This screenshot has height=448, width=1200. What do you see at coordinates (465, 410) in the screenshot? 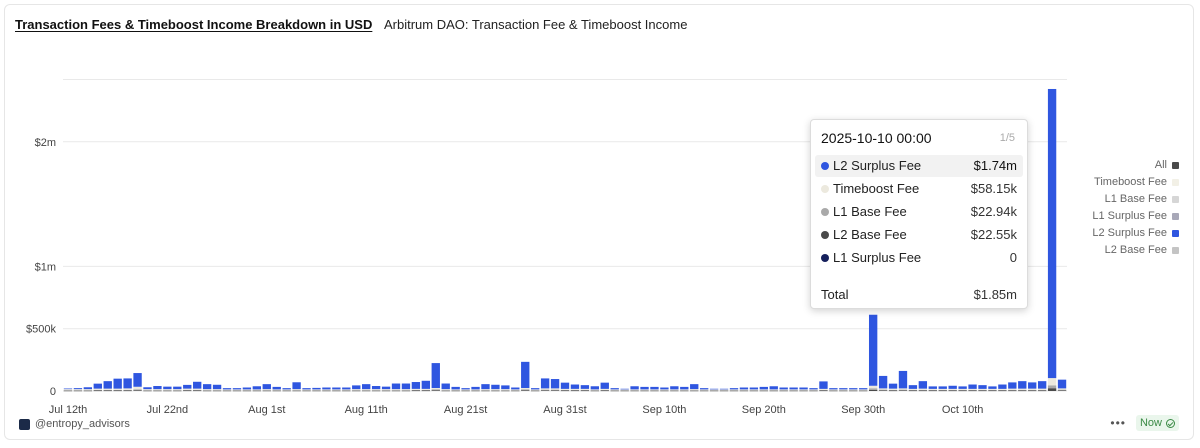
I see `x-tick-label: Aug 21st` at bounding box center [465, 410].